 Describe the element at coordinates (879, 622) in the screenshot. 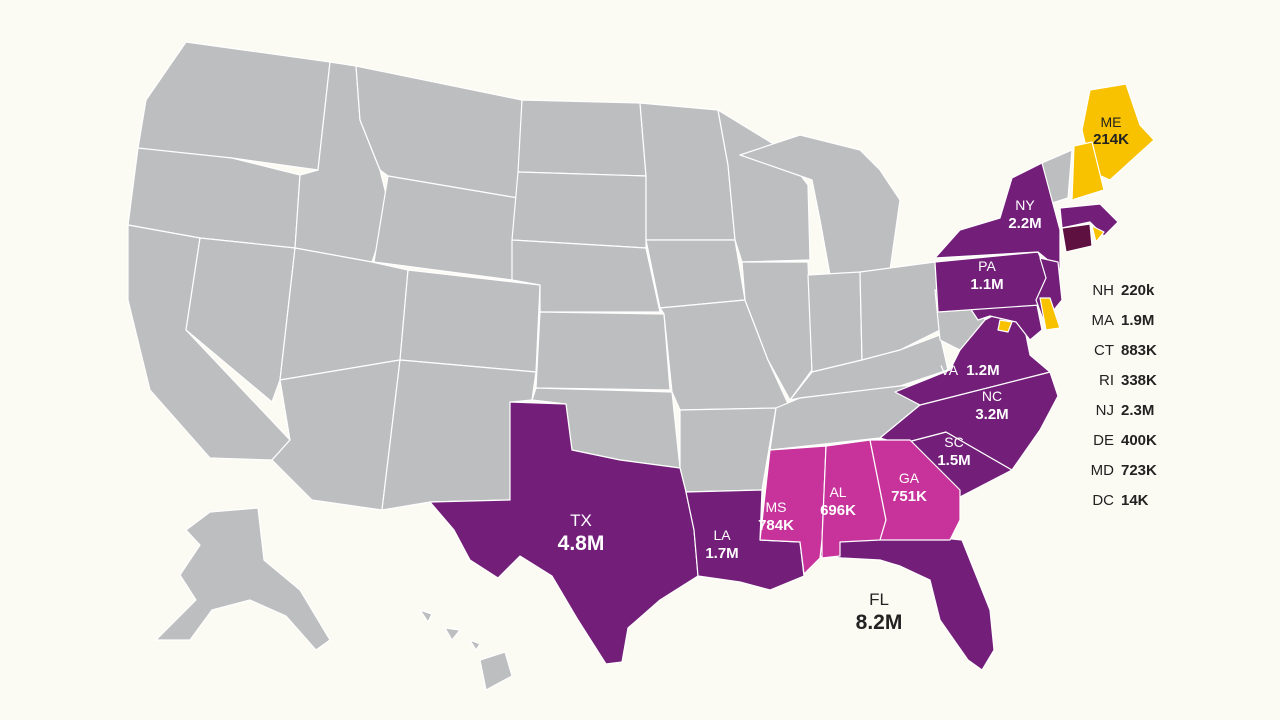

I see `label-fl-value: 8.2M` at that location.